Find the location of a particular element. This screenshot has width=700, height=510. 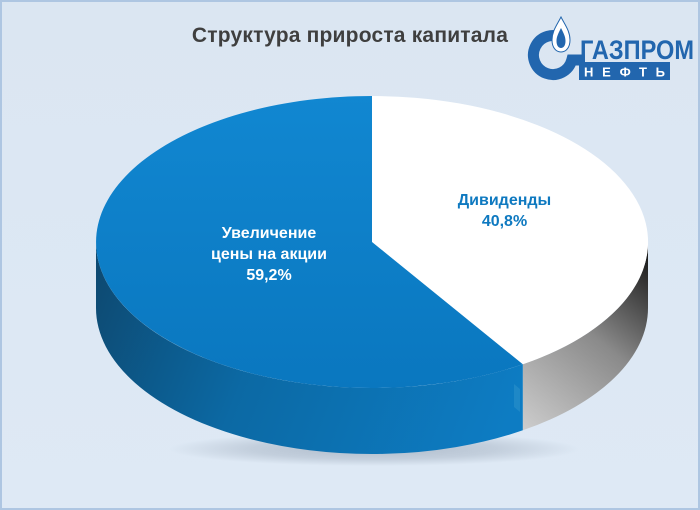

logo-flame-core-icon is located at coordinates (561, 38).